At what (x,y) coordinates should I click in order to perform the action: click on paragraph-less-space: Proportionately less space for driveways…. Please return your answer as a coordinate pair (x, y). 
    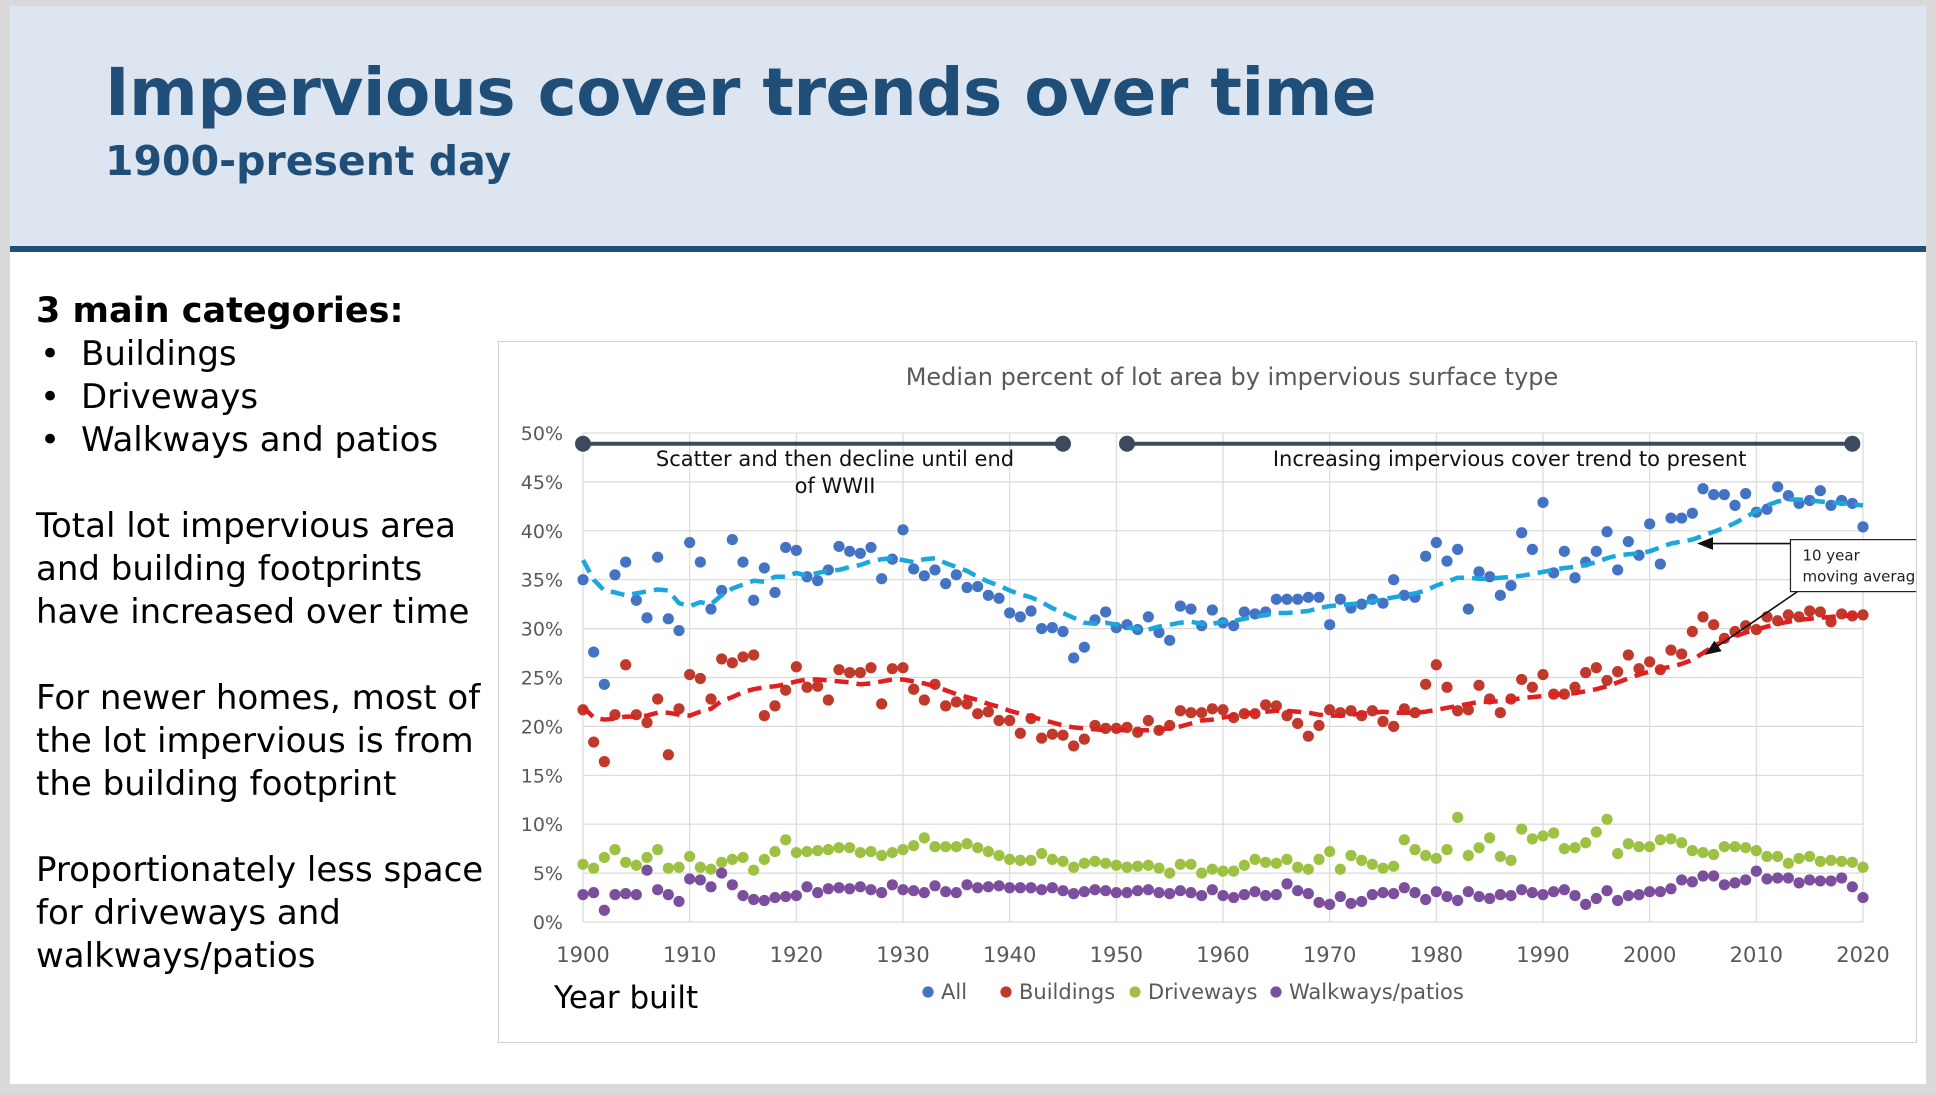
    Looking at the image, I should click on (260, 913).